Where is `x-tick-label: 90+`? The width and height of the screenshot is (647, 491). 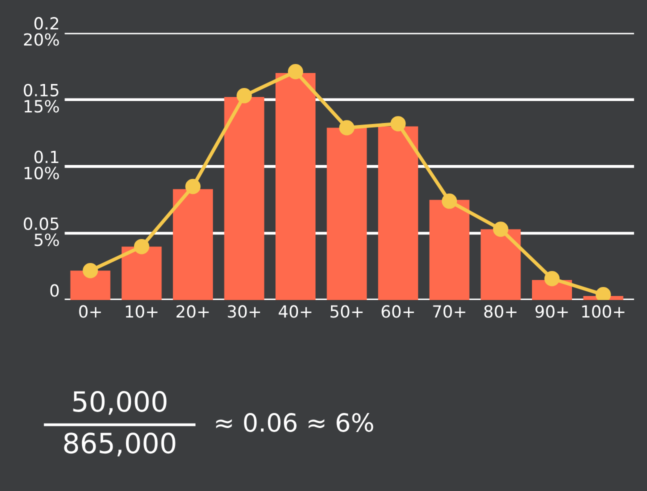
x-tick-label: 90+ is located at coordinates (551, 311).